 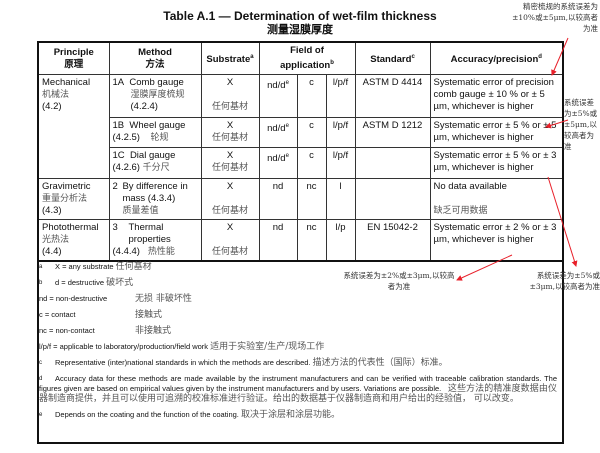 I want to click on text: 湿膜厚度梳规, so click(x=157, y=95).